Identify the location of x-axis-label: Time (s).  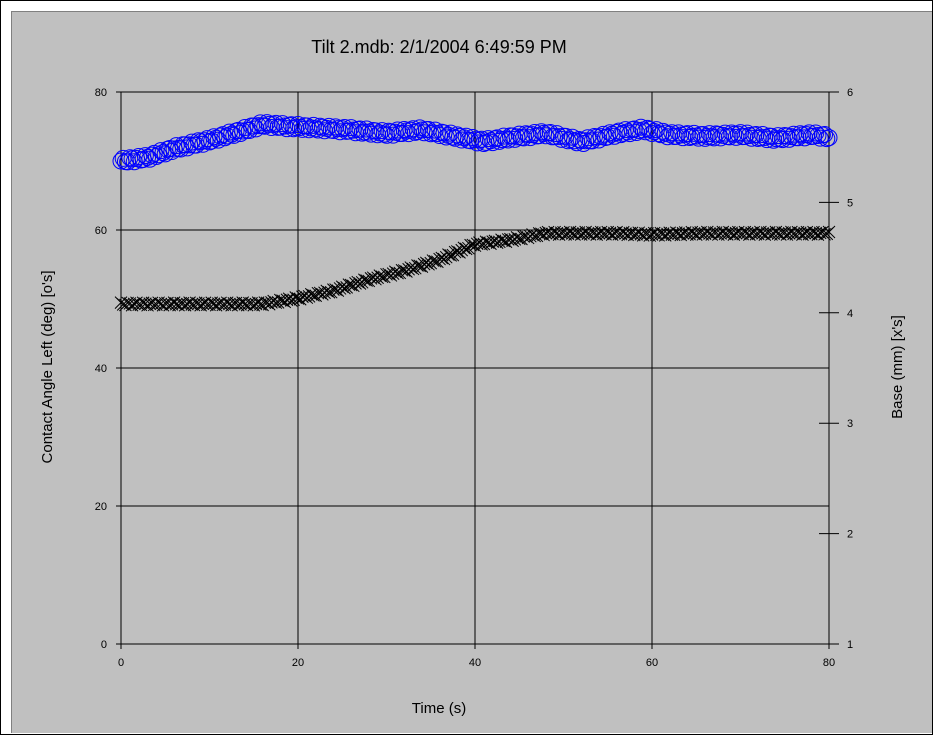
(439, 708).